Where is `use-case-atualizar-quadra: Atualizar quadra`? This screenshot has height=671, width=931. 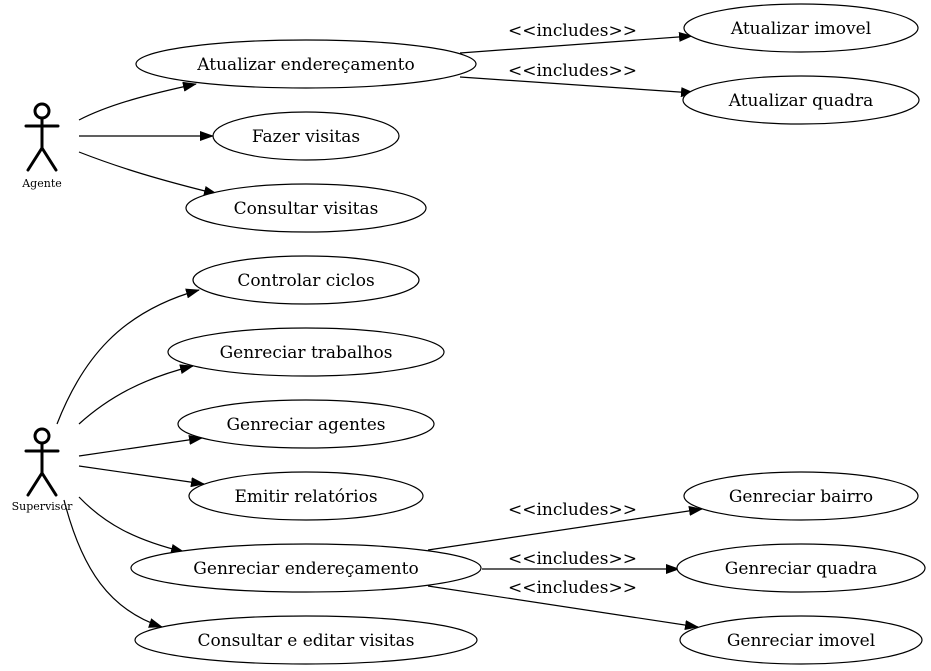 use-case-atualizar-quadra: Atualizar quadra is located at coordinates (801, 100).